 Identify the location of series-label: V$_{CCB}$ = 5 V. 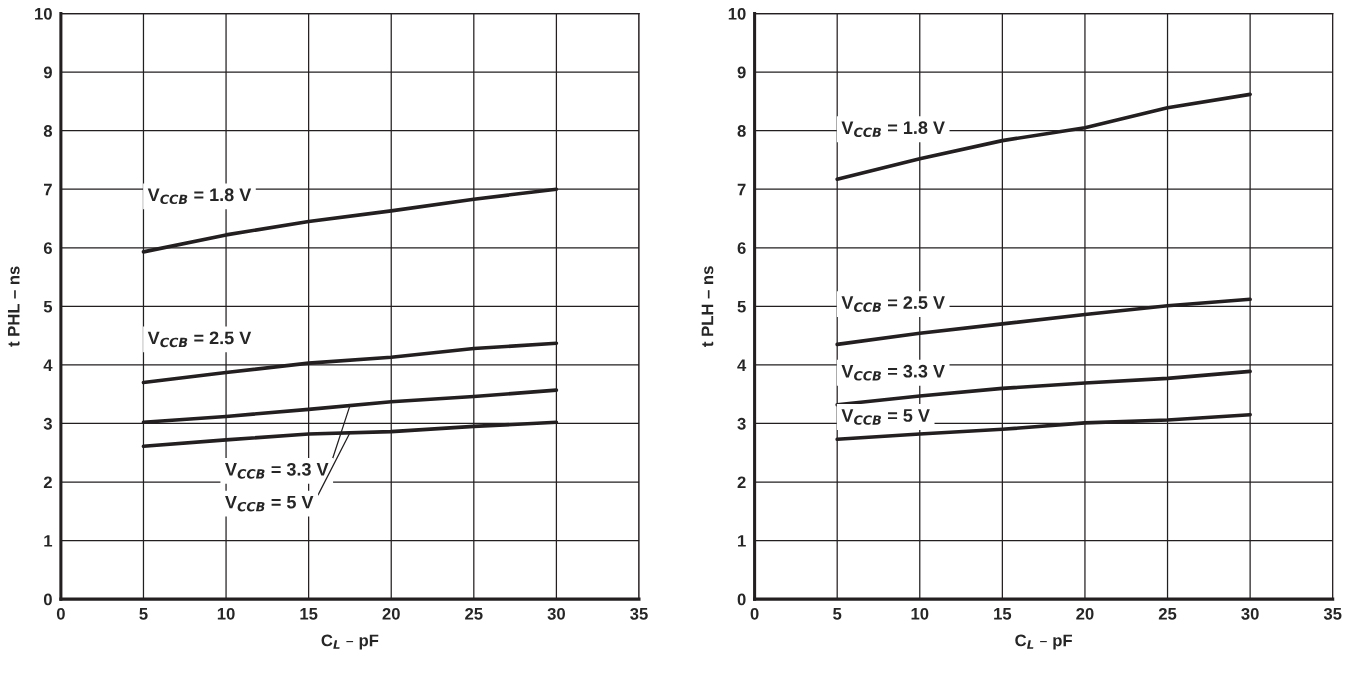
(885, 417).